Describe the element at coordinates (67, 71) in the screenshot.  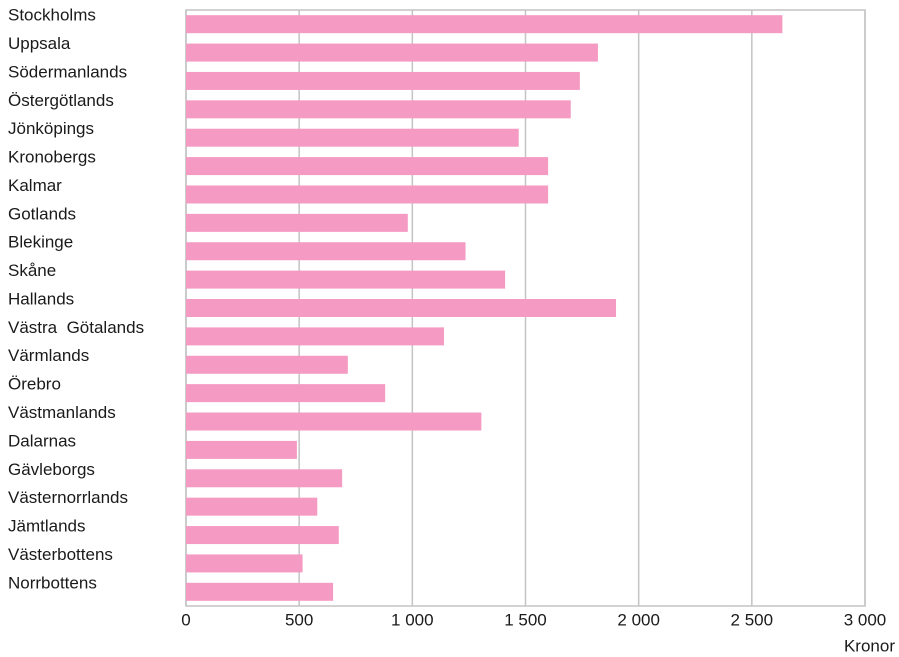
I see `y-tick-label: Södermanlands` at that location.